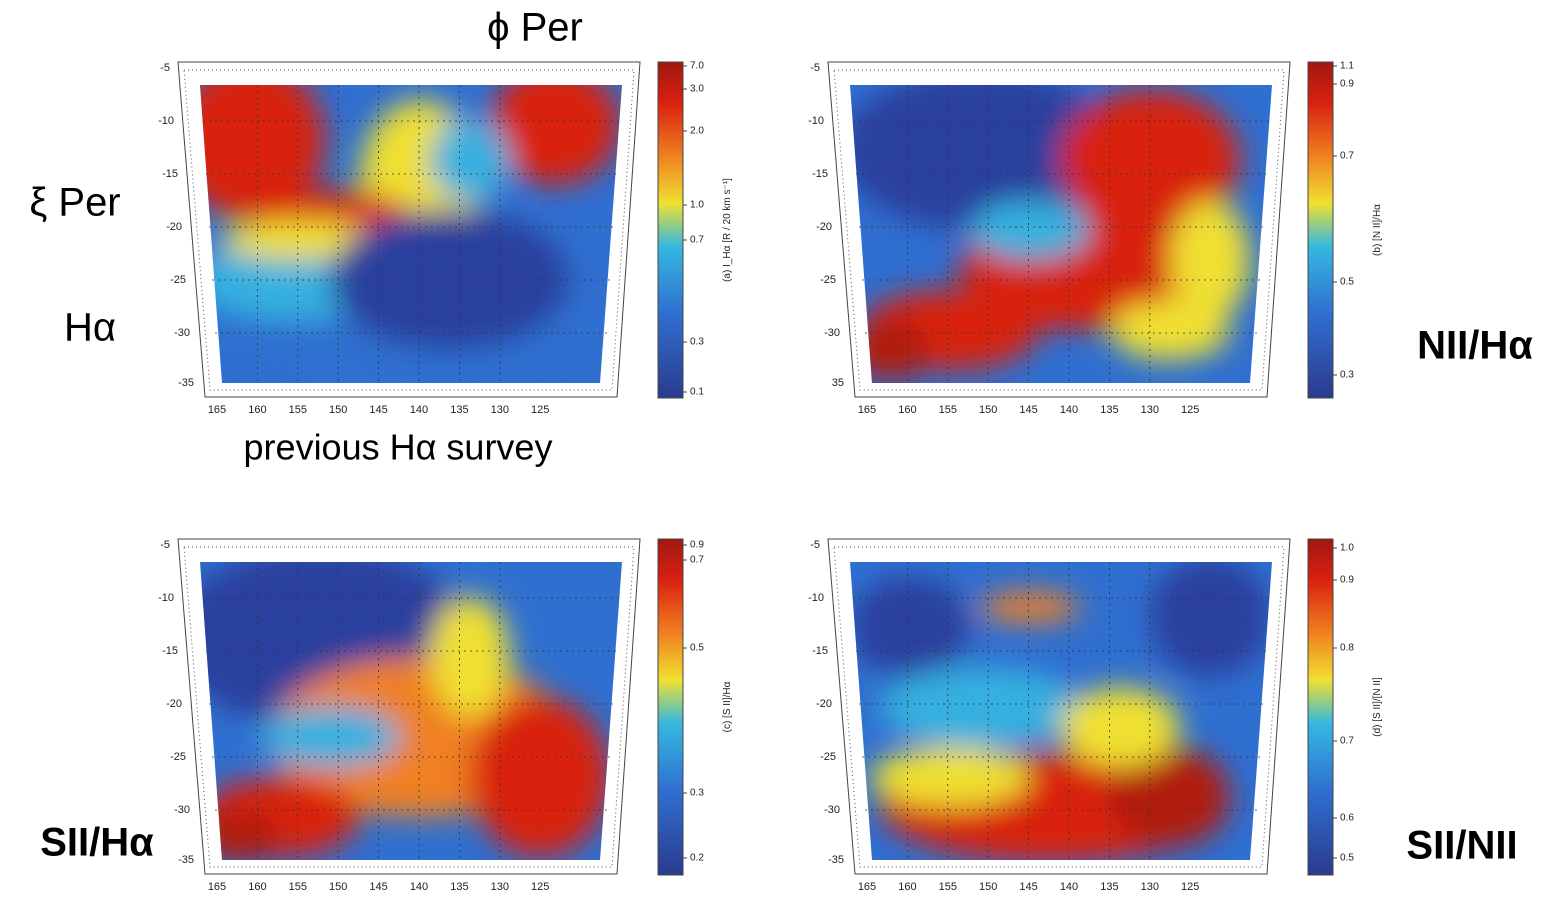 The height and width of the screenshot is (901, 1566). What do you see at coordinates (1347, 66) in the screenshot?
I see `colorbar-tick-label: 1.1` at bounding box center [1347, 66].